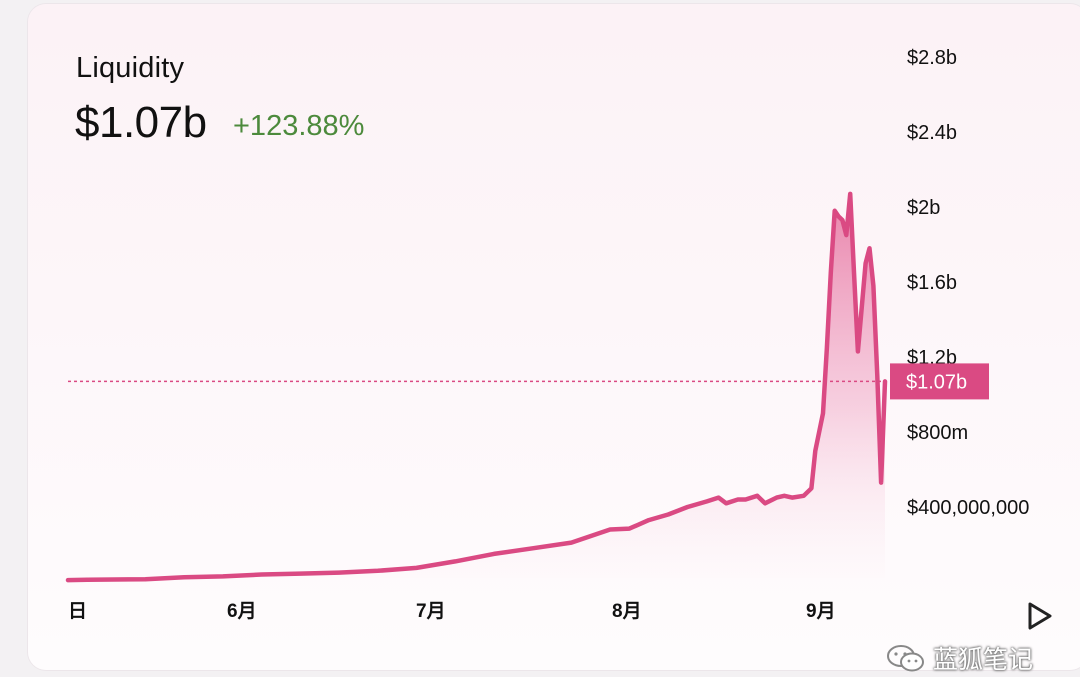 The width and height of the screenshot is (1080, 677). I want to click on watermark: 蓝狐笔记, so click(959, 658).